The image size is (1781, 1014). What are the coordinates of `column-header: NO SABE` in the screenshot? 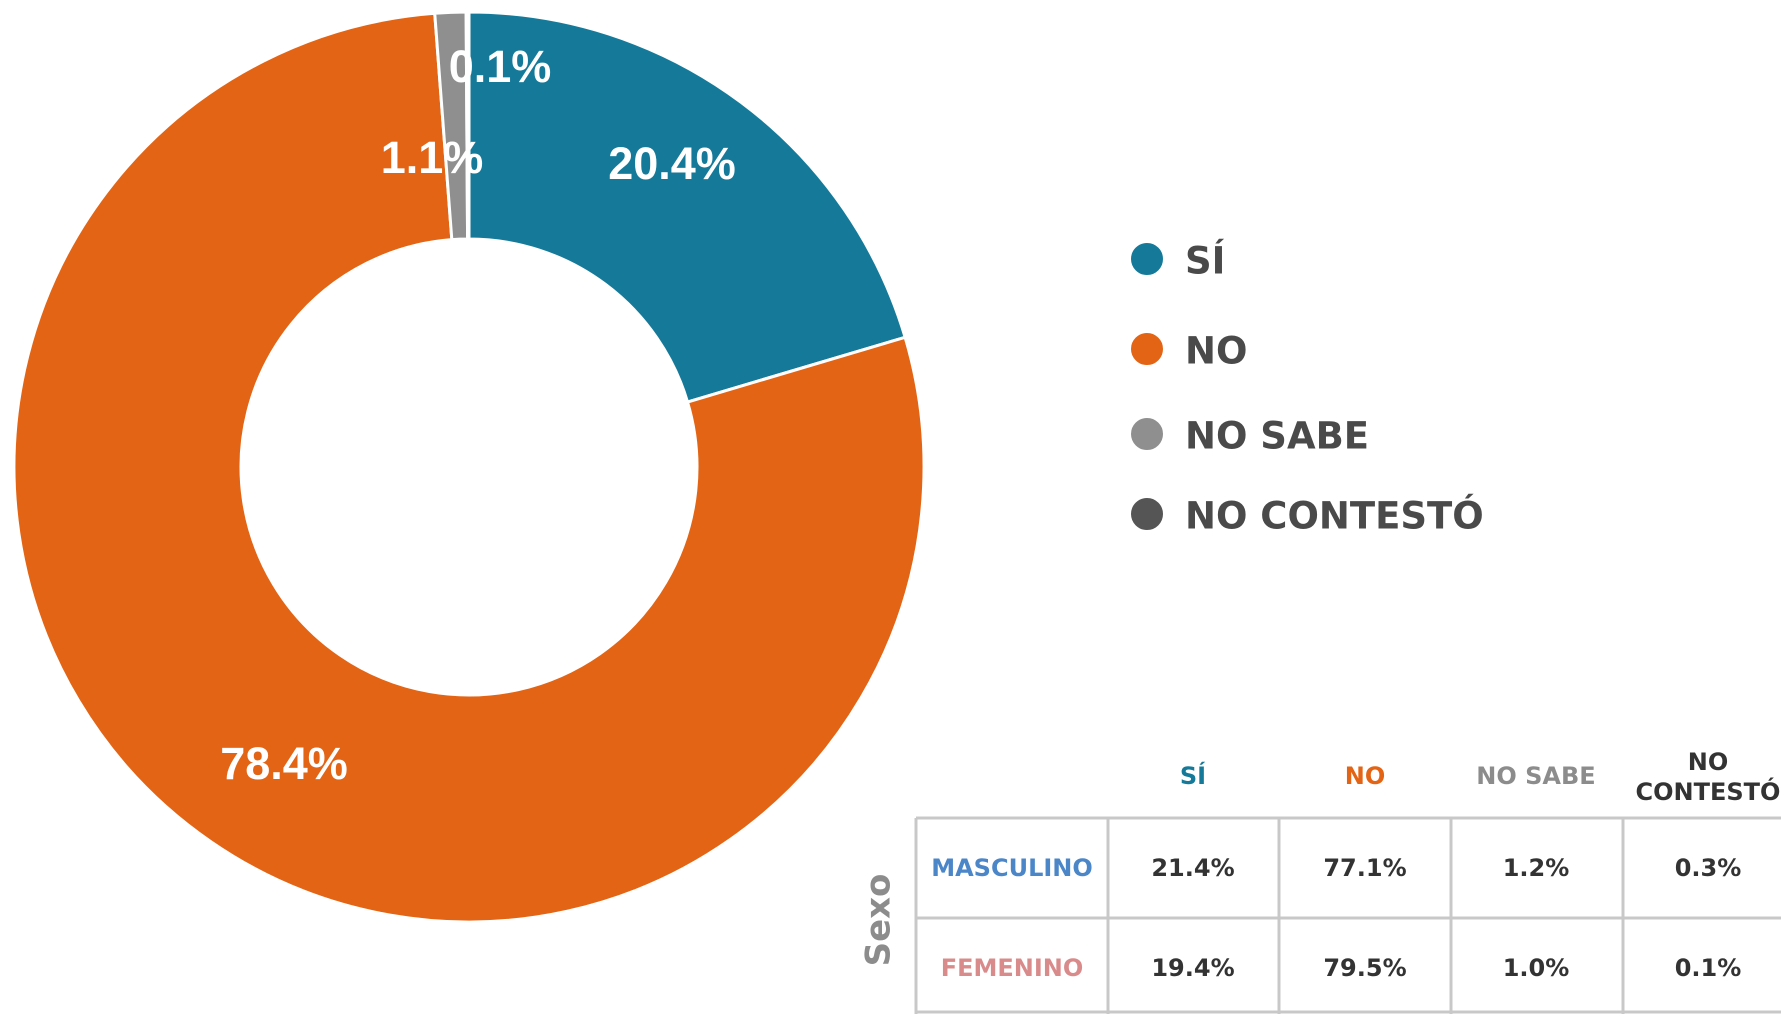 It's located at (1535, 776).